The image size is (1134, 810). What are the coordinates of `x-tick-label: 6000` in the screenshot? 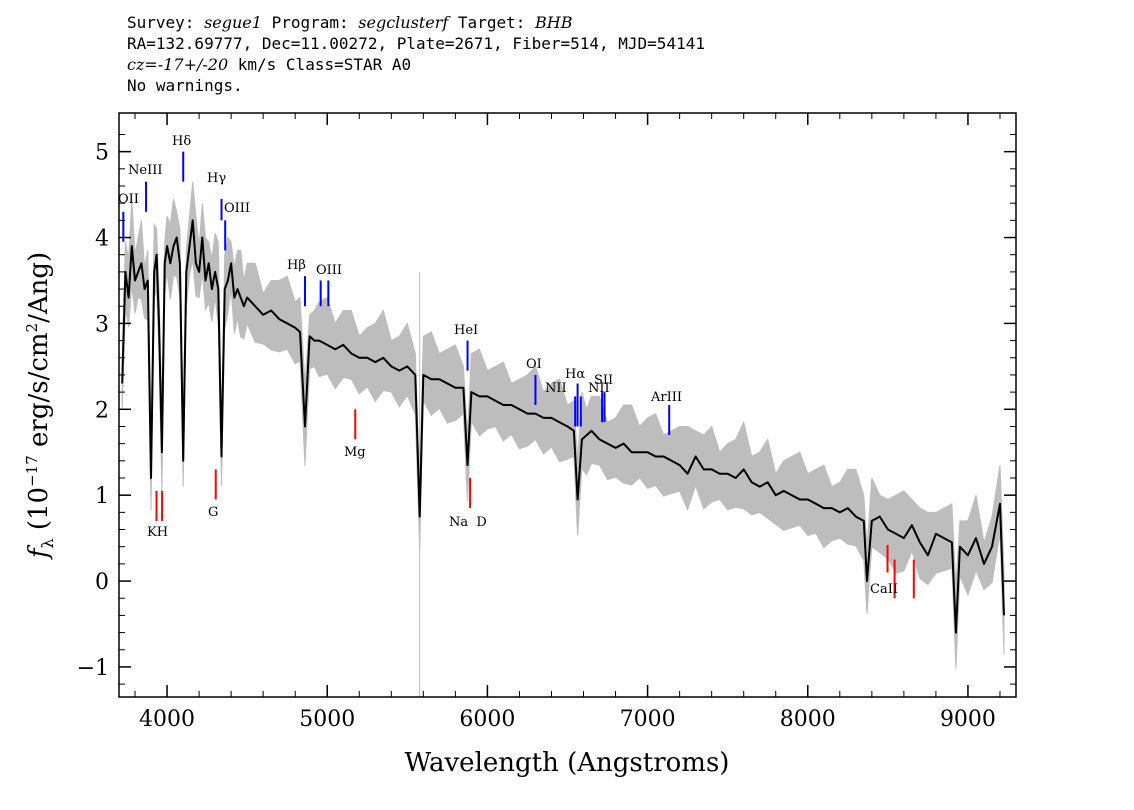 It's located at (487, 719).